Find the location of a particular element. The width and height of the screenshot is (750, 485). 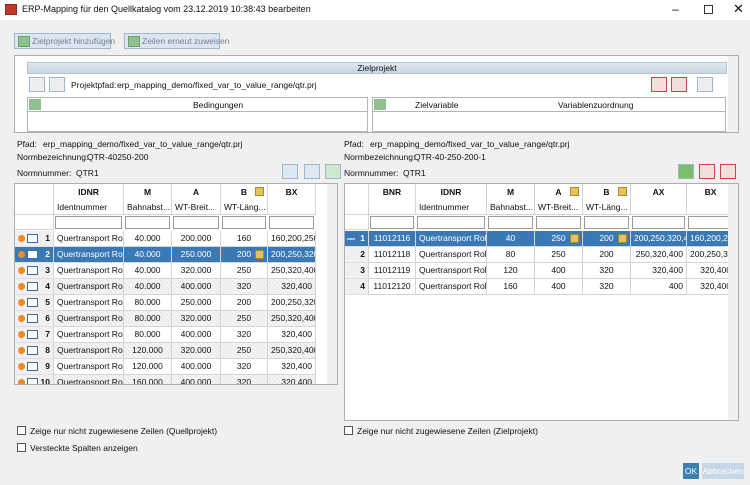

close-button: ✕ is located at coordinates (738, 8).